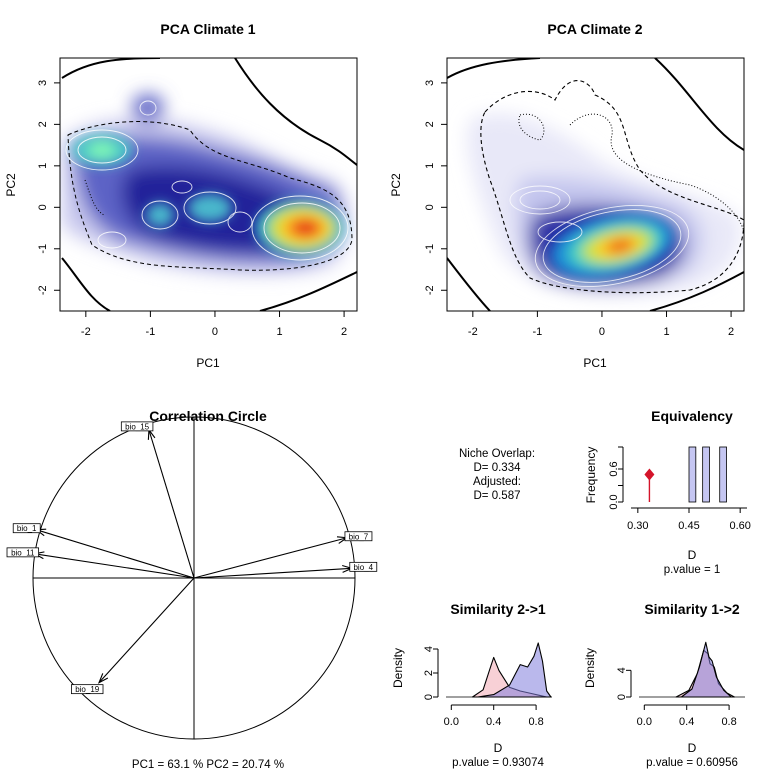  I want to click on overlap-line-4: D= 0.587, so click(497, 496).